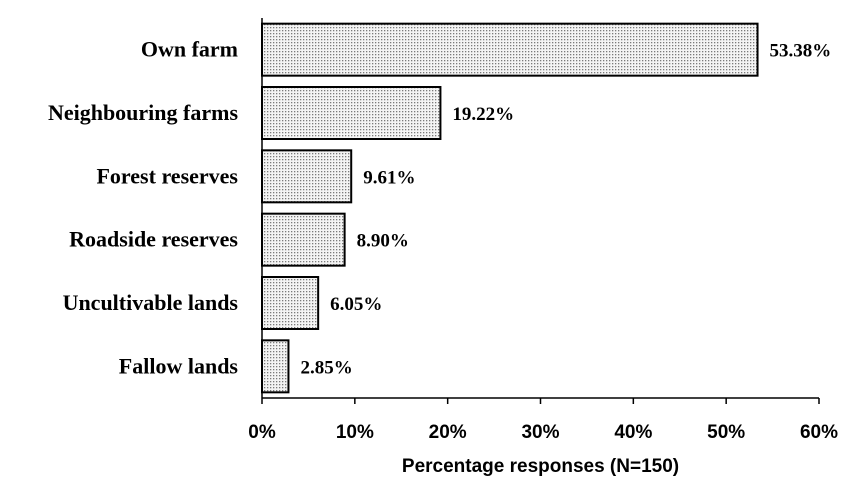 This screenshot has height=477, width=847. What do you see at coordinates (633, 432) in the screenshot?
I see `x-tick-label: 40%` at bounding box center [633, 432].